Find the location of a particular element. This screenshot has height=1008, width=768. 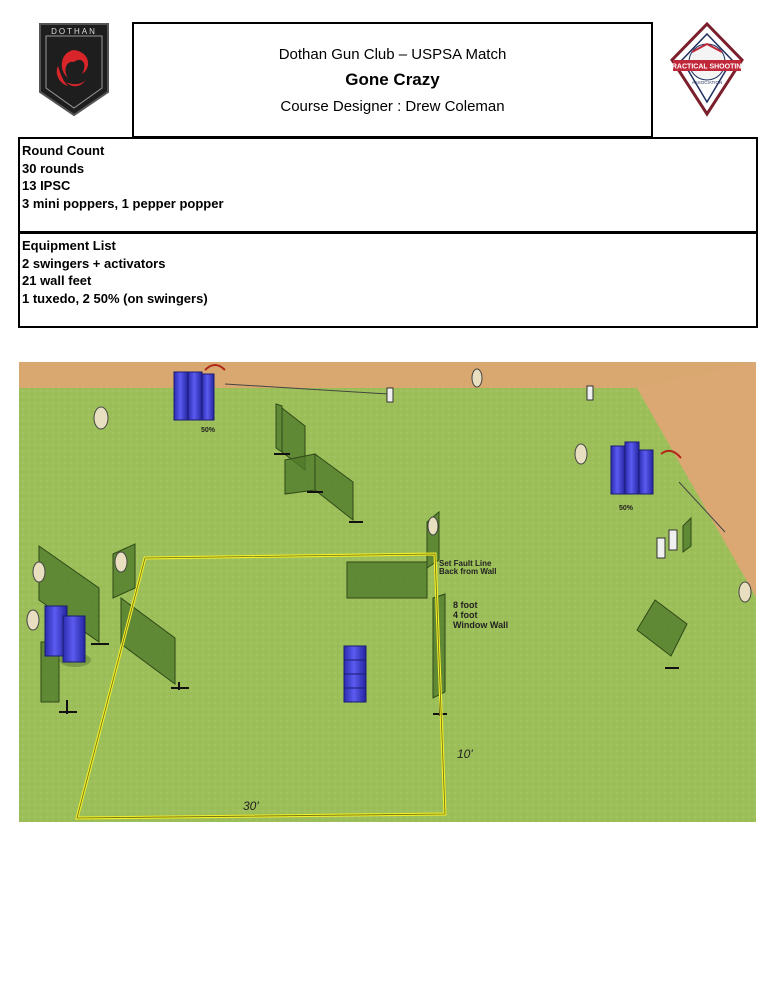

round-count-line: 3 mini poppers, 1 pepper popper is located at coordinates (123, 203).